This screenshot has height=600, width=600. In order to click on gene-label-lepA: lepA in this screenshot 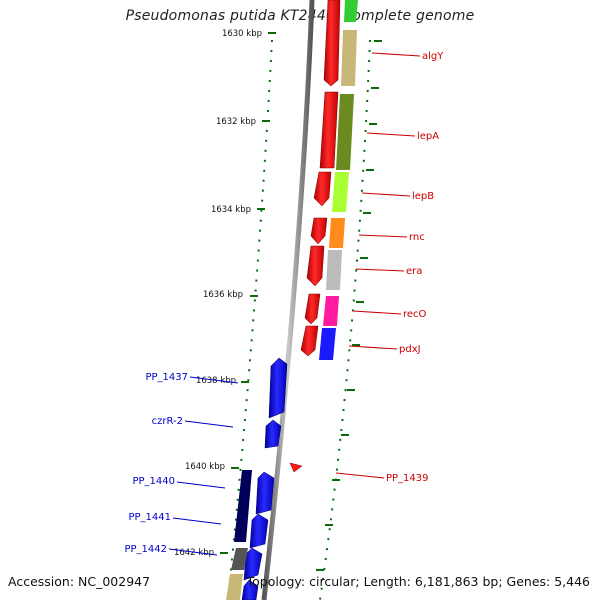, I will do `click(428, 136)`.